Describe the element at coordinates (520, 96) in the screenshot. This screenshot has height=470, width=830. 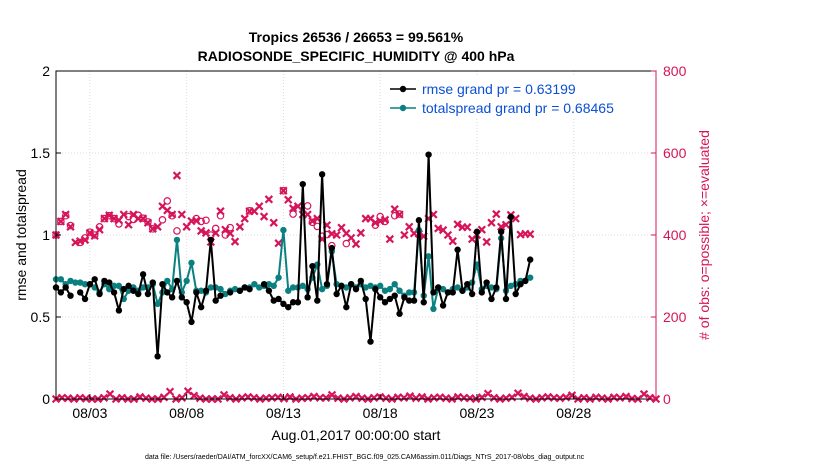
I see `legend-box` at that location.